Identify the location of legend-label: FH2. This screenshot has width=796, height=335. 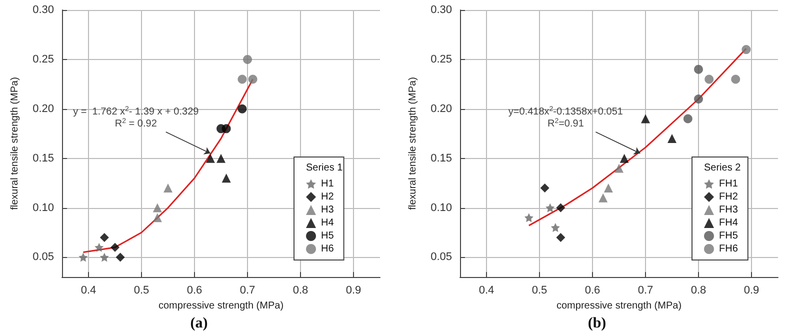
(728, 197).